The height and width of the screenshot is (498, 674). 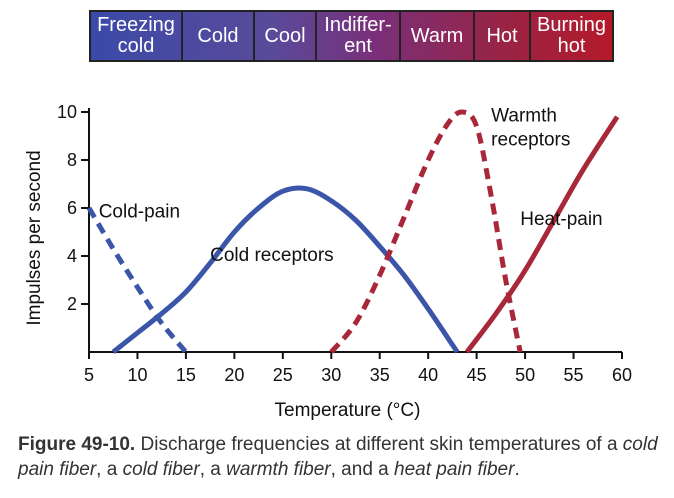 I want to click on band-segment-line: Cool, so click(x=285, y=35).